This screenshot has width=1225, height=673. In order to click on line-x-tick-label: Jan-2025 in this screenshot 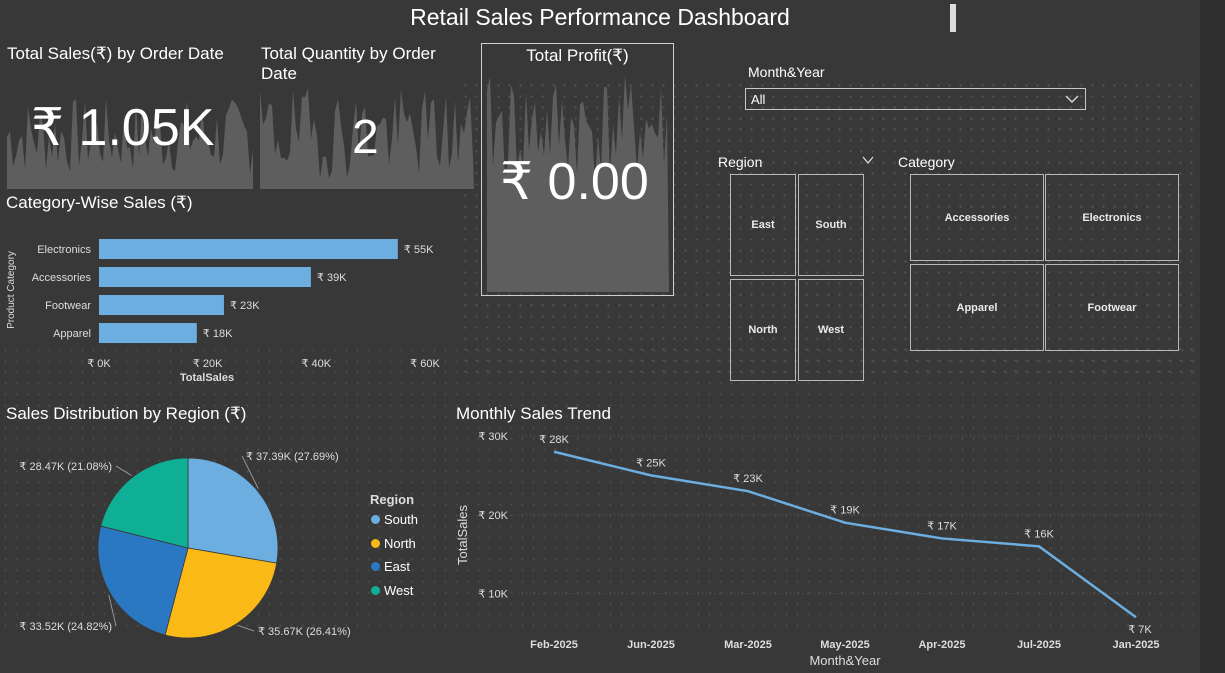, I will do `click(1135, 645)`.